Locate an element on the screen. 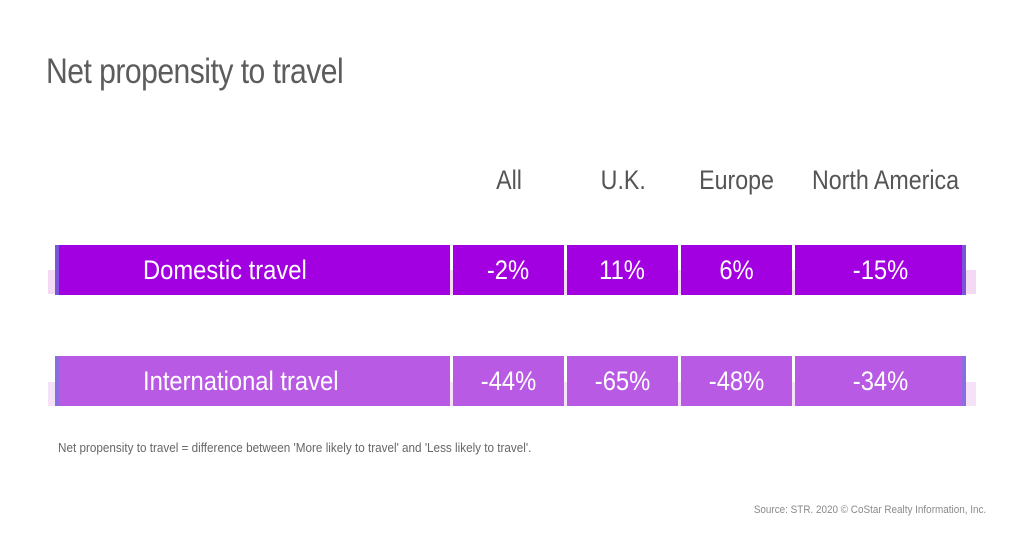 This screenshot has width=1022, height=544. column-header-north-america: North America is located at coordinates (886, 180).